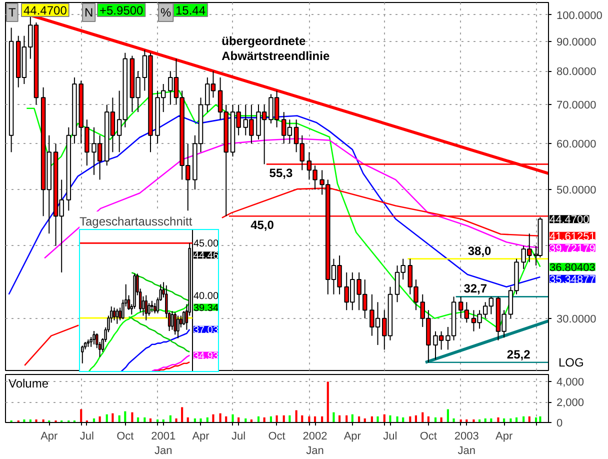 The width and height of the screenshot is (608, 459). Describe the element at coordinates (28, 383) in the screenshot. I see `chart-title: Volume` at that location.